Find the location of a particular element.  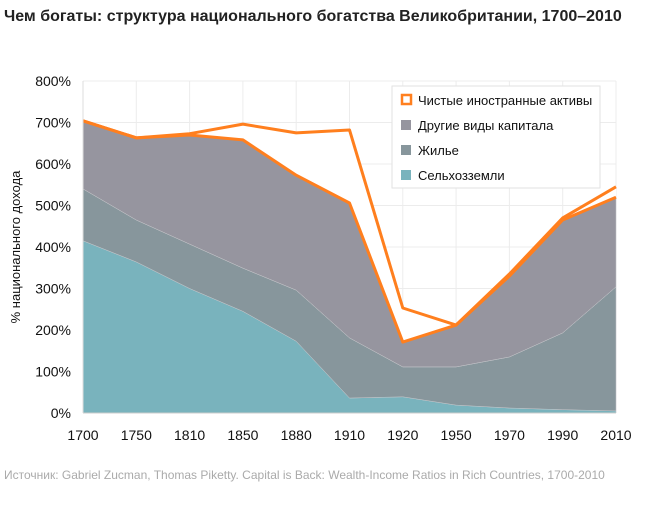

y-tick-label: 200% is located at coordinates (53, 330).